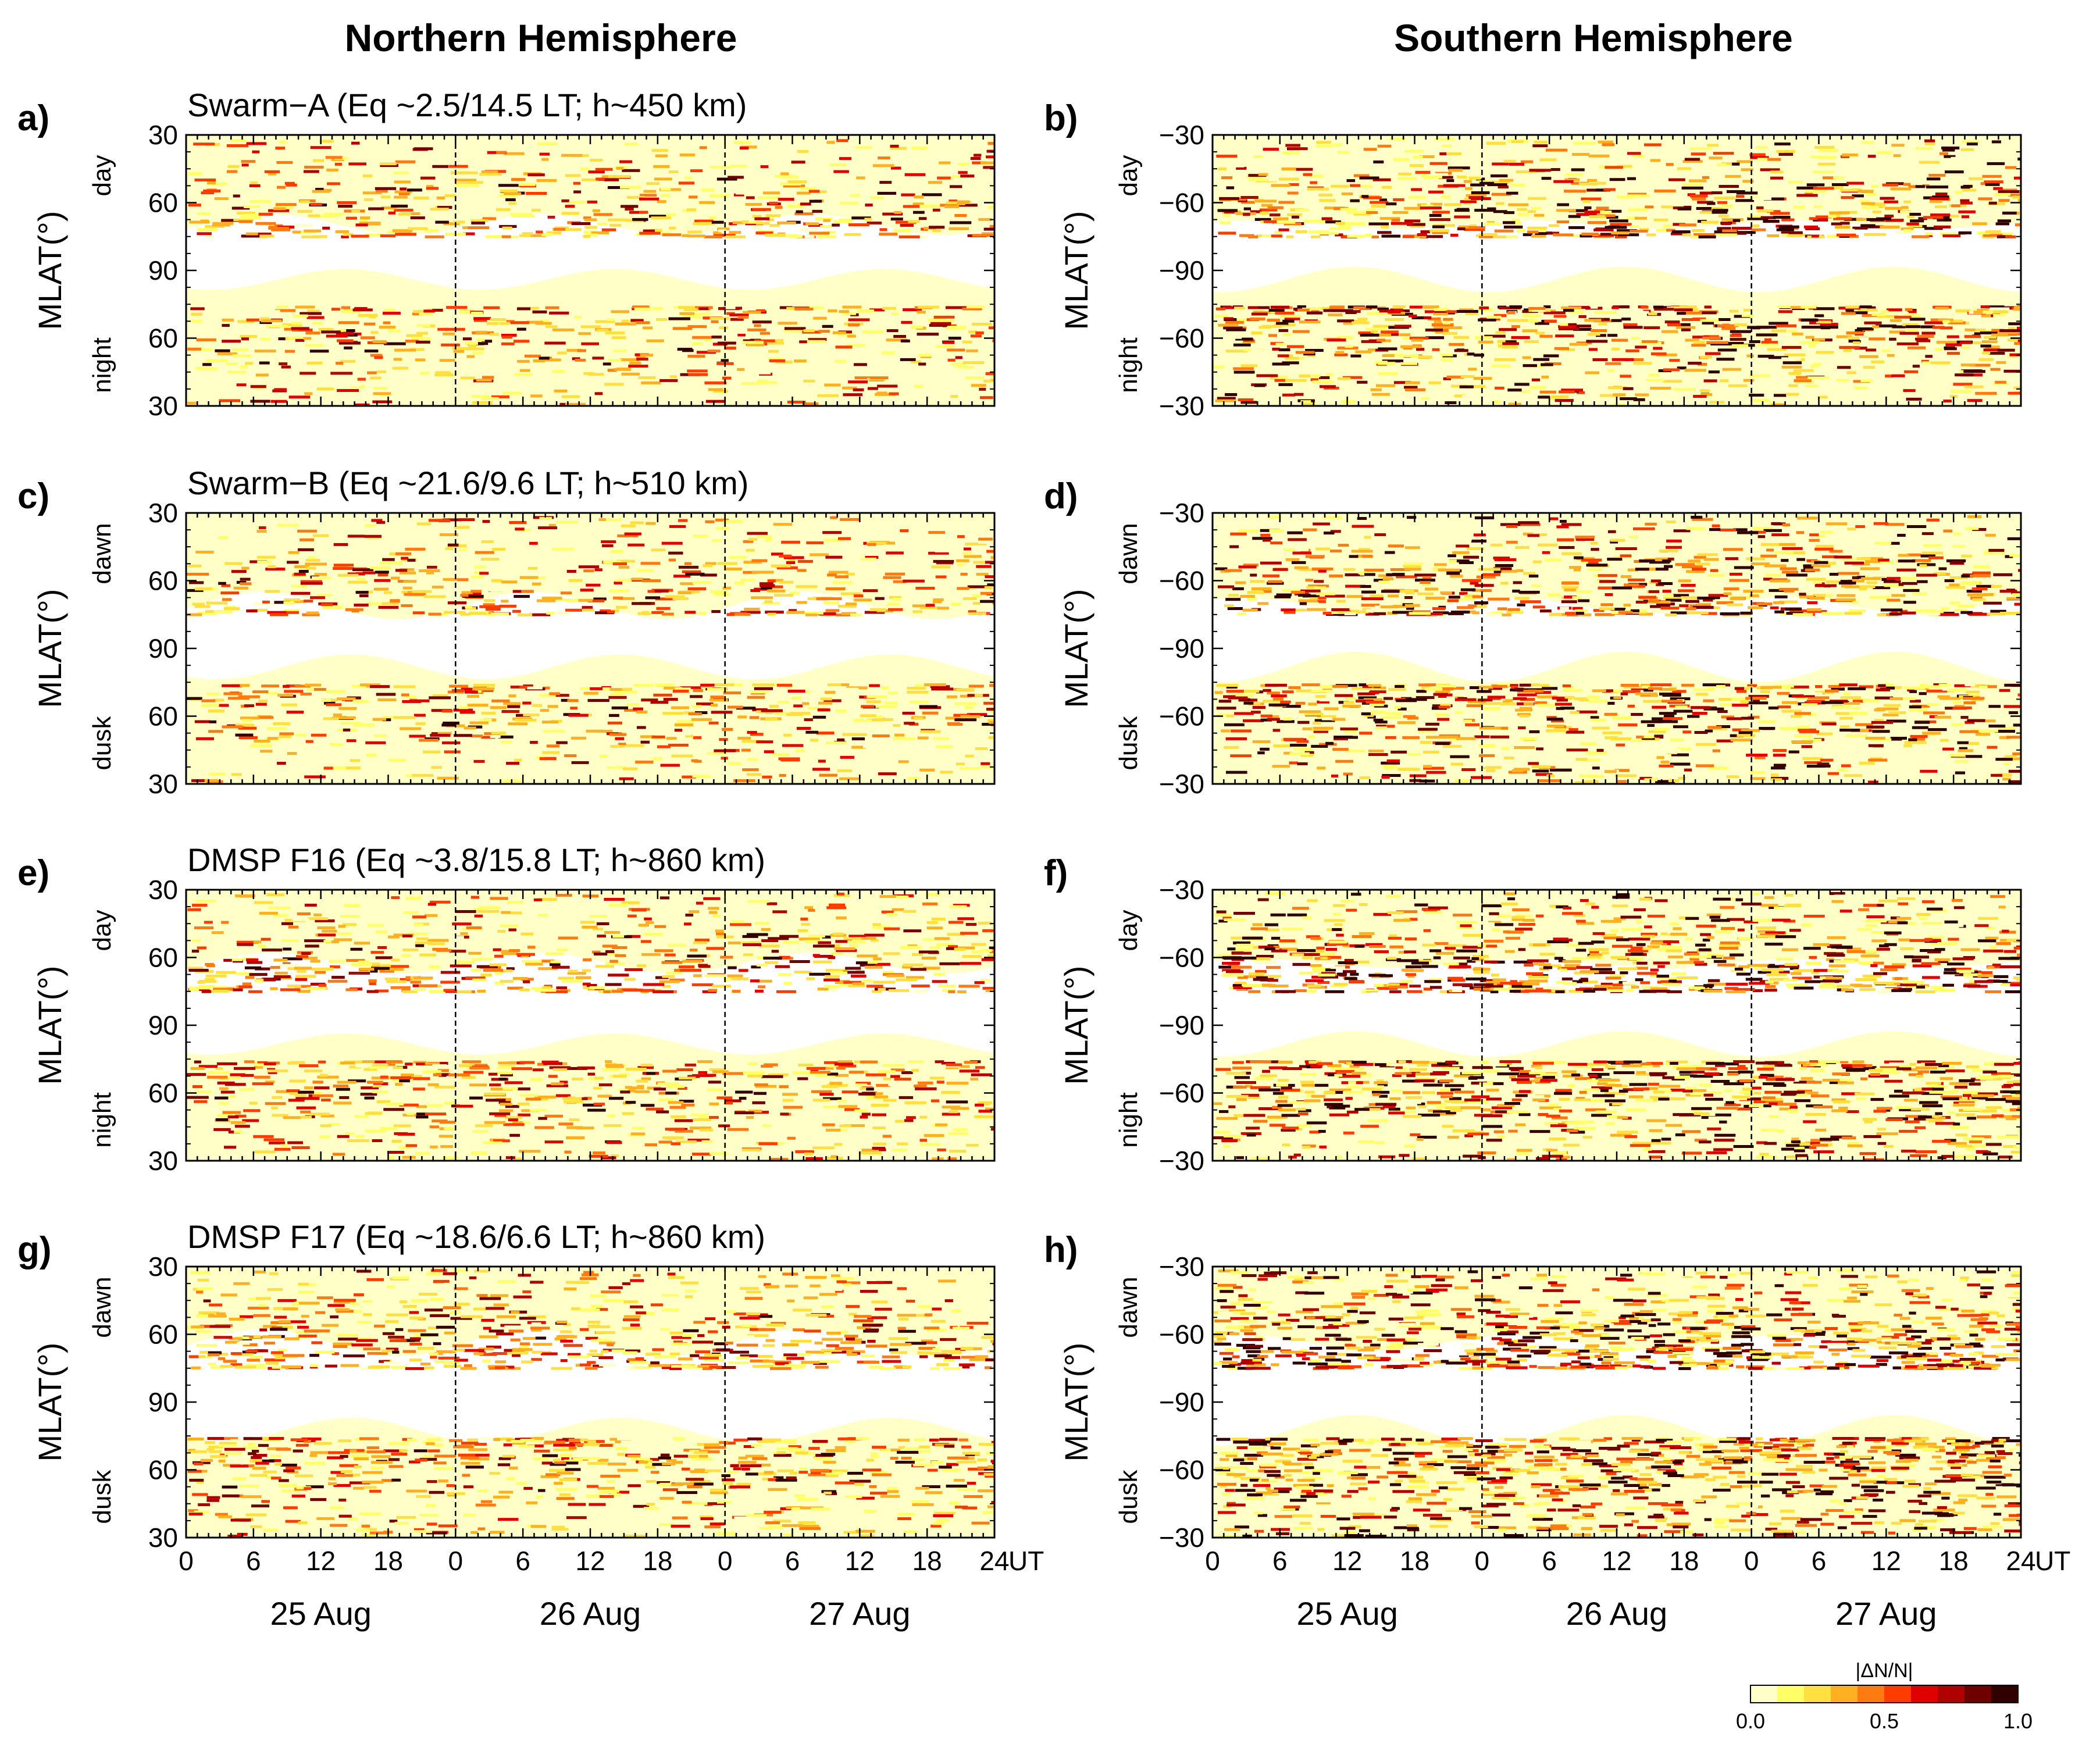  I want to click on satellite-title: Swarm−B (Eq ~21.6/9.6 LT; h~510 km), so click(467, 483).